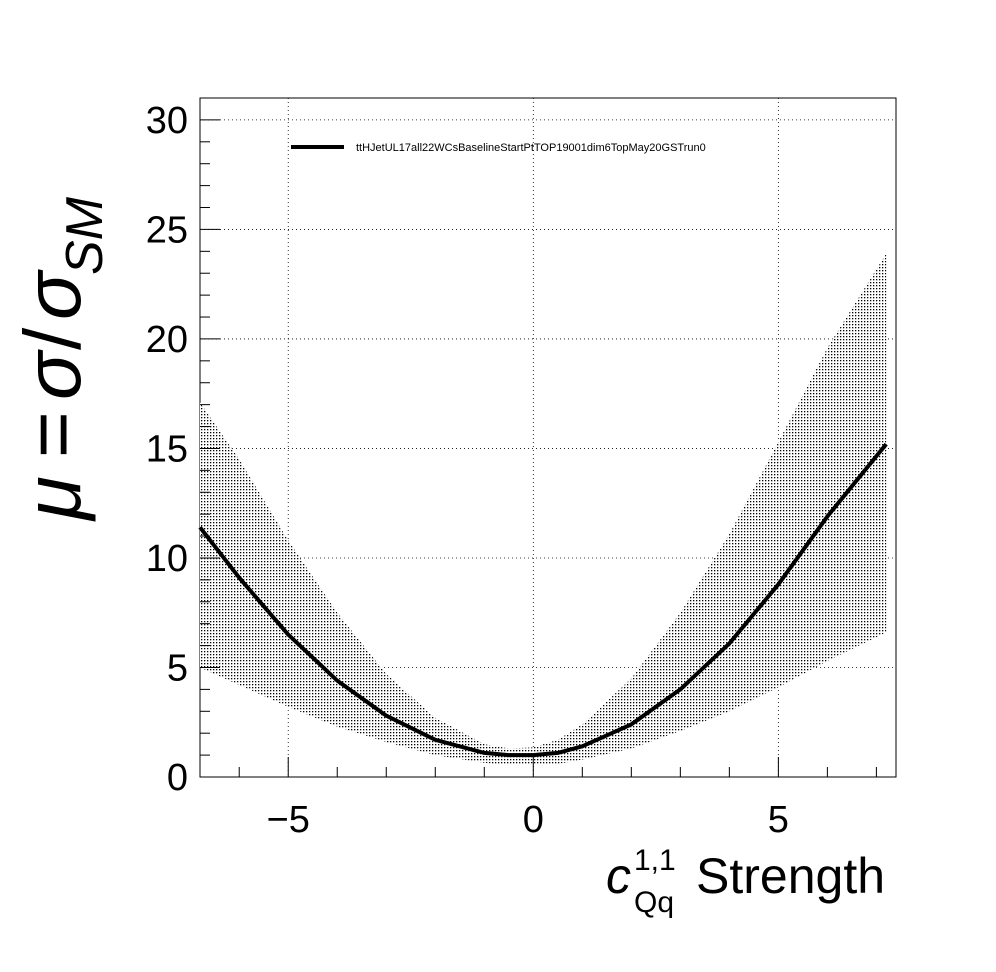  I want to click on y-tick-label: 25, so click(167, 230).